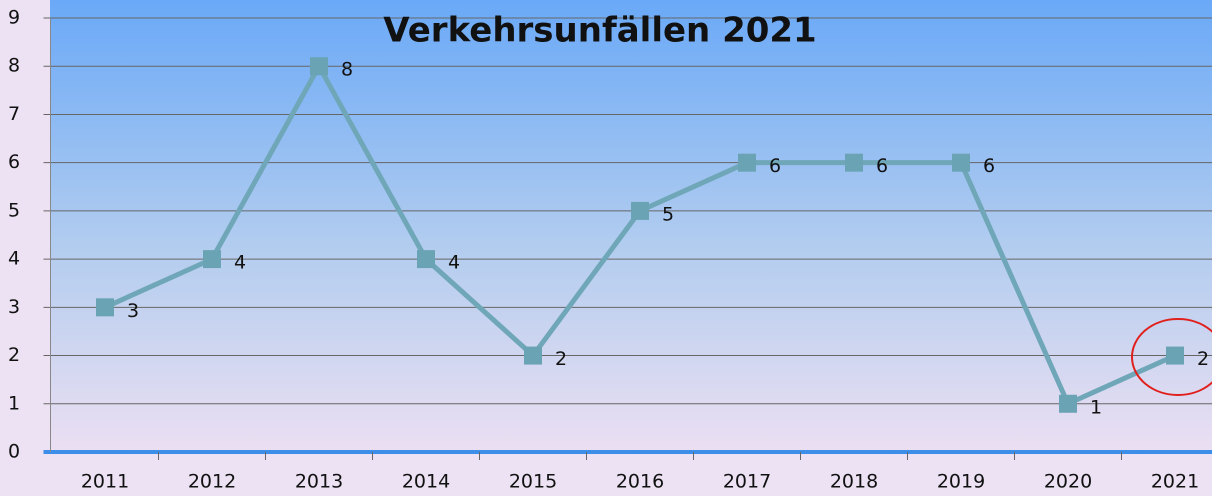 The image size is (1212, 500). I want to click on y-tick-label: 8, so click(14, 66).